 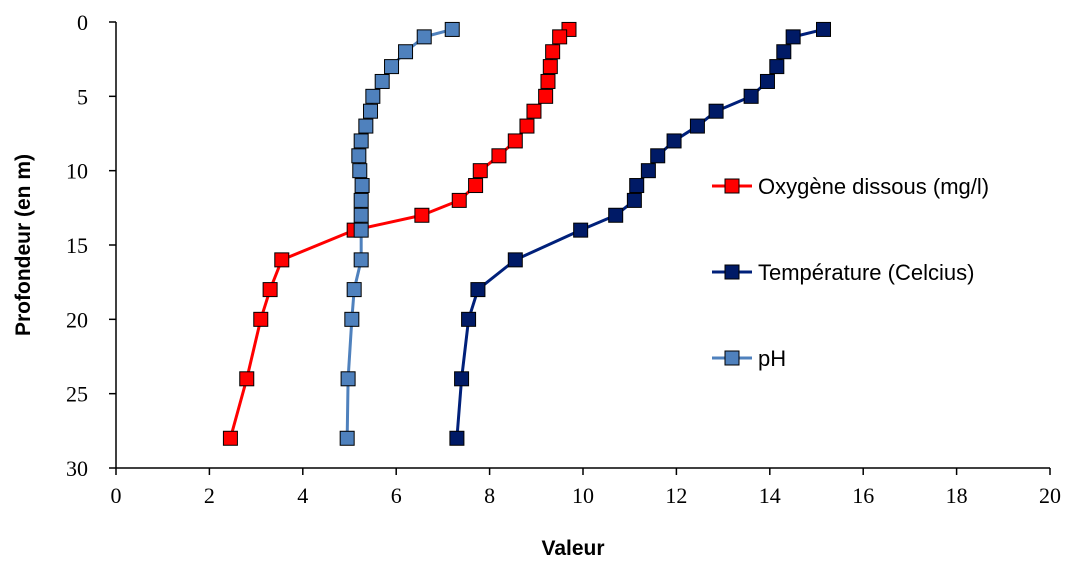 I want to click on legend-item: Température (Celcius), so click(x=843, y=272).